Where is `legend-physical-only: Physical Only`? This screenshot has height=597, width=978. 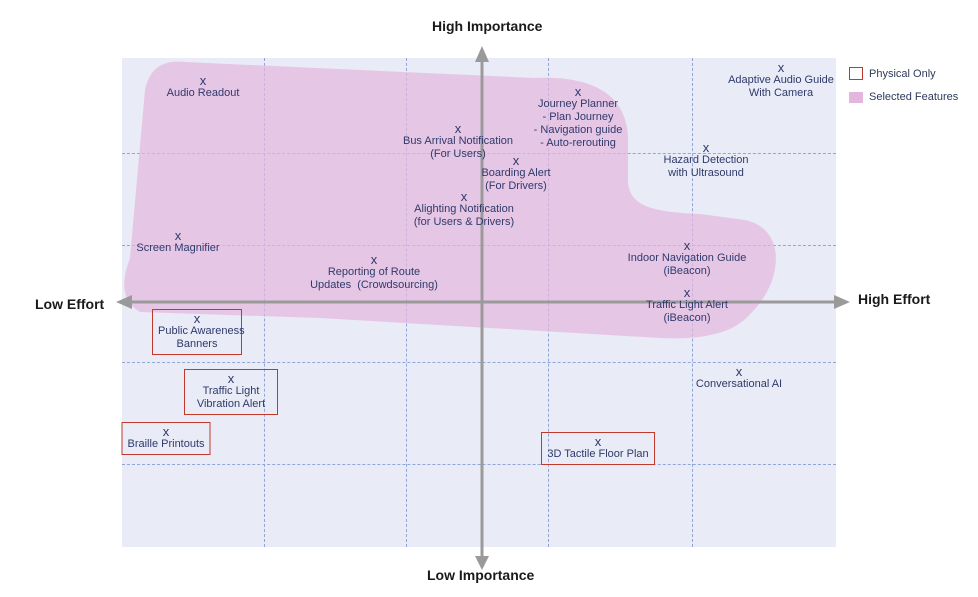 legend-physical-only: Physical Only is located at coordinates (892, 73).